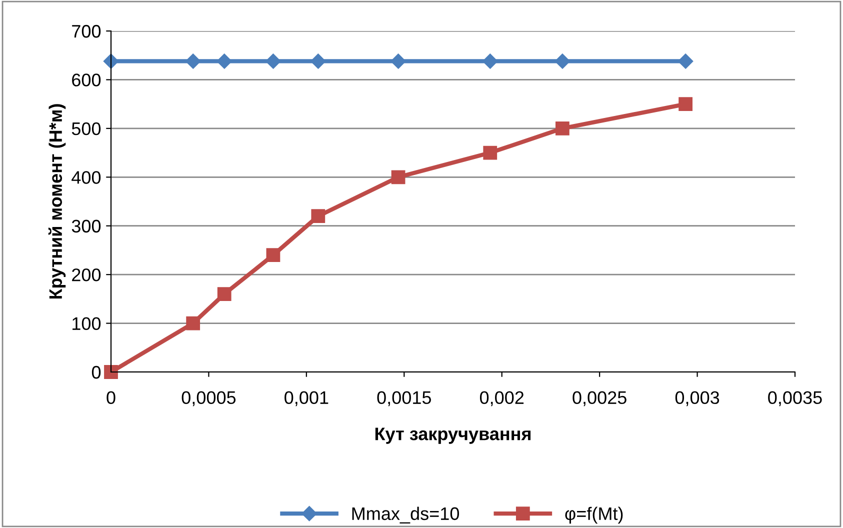 This screenshot has width=843, height=528. Describe the element at coordinates (502, 398) in the screenshot. I see `x-tick-label: 0,002` at that location.